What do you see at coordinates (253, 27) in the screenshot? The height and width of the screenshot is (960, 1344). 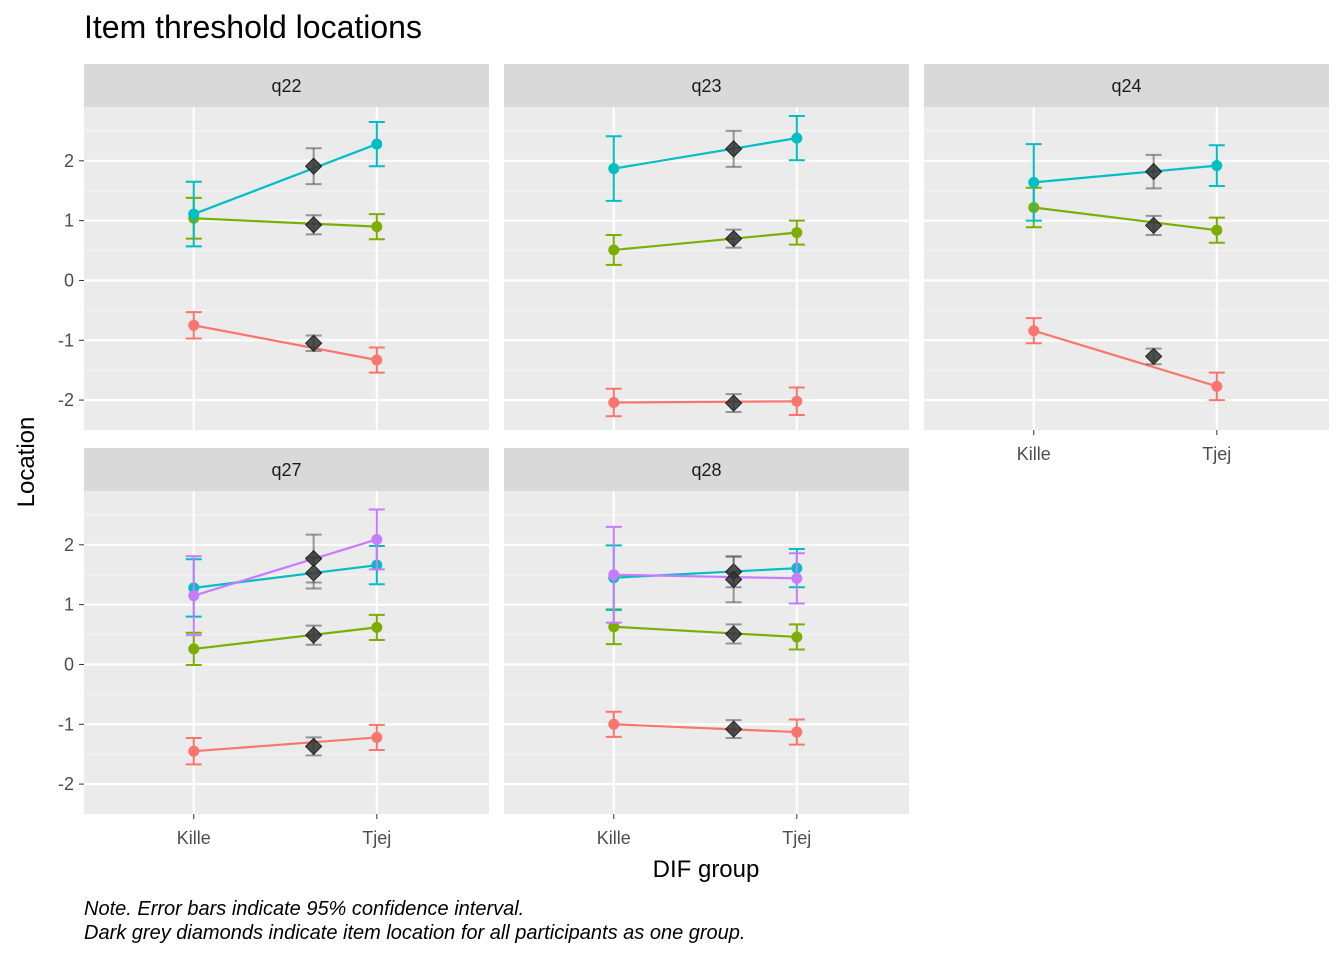 I see `chart-title: Item threshold locations` at bounding box center [253, 27].